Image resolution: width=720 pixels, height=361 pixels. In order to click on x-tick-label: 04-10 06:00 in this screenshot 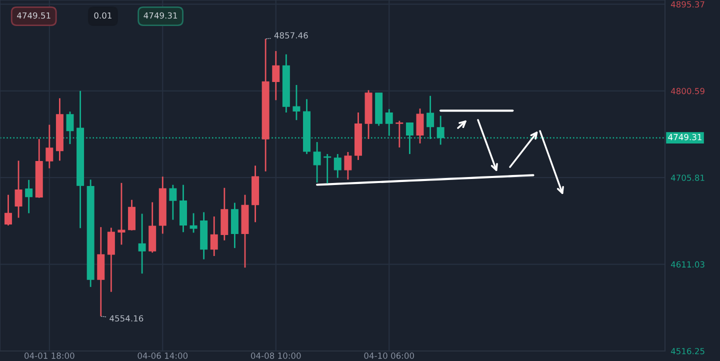, I will do `click(389, 355)`.